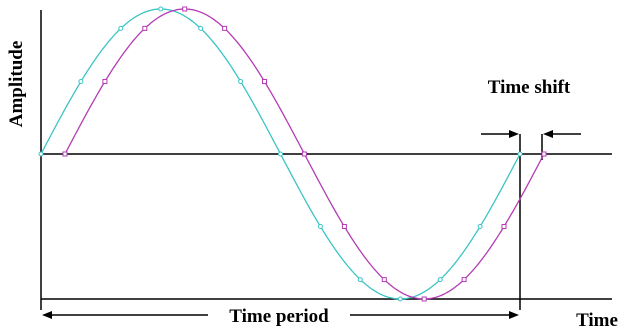 This screenshot has height=330, width=624. Describe the element at coordinates (514, 134) in the screenshot. I see `time-shift-left-arrow-head` at that location.